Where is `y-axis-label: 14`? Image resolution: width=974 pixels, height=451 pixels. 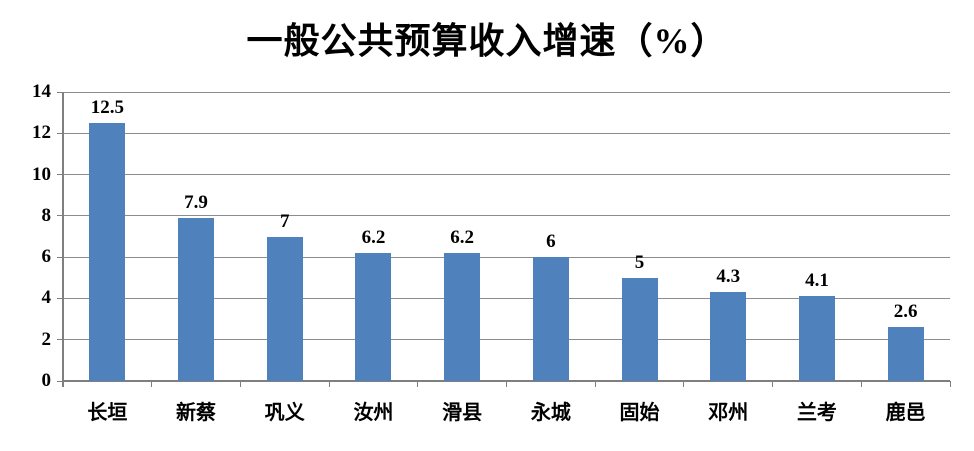
y-axis-label: 14 is located at coordinates (41, 91).